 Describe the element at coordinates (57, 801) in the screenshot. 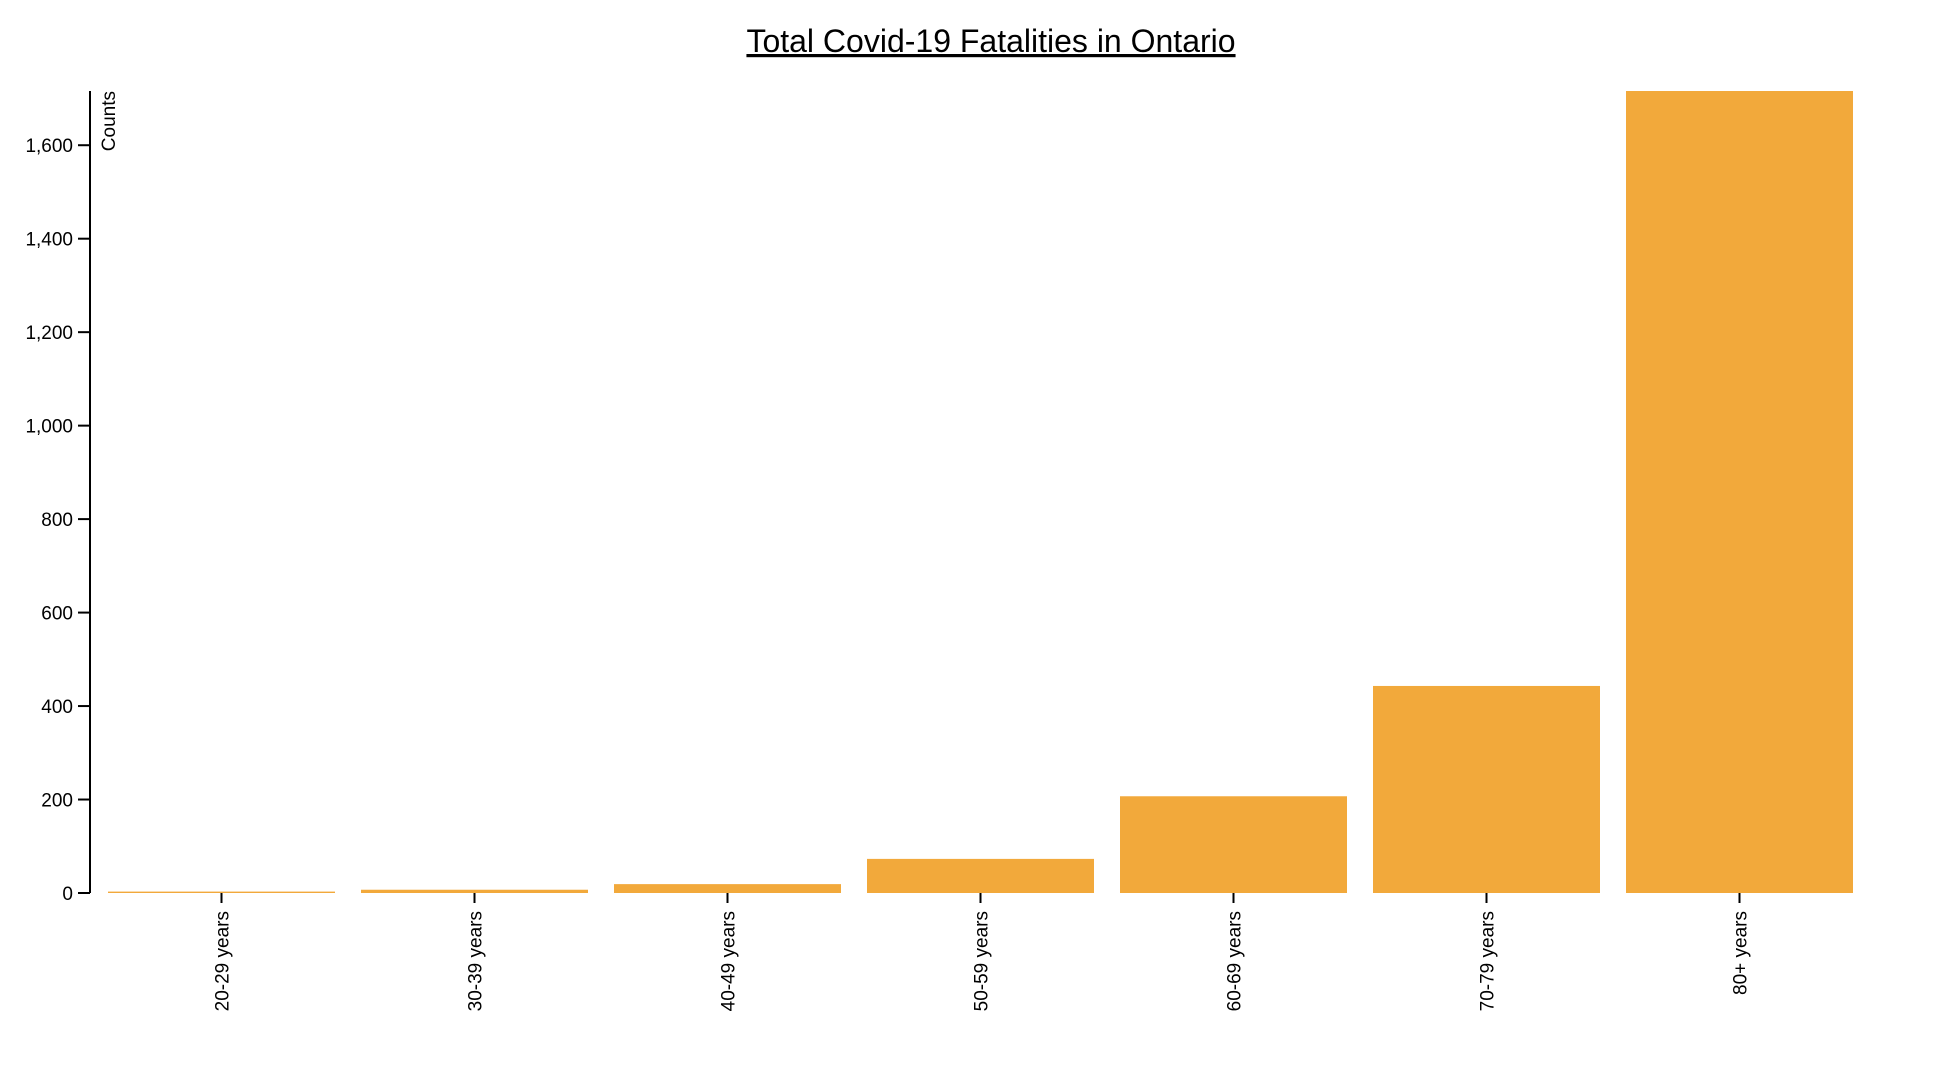

I see `y-tick-label: 200` at that location.